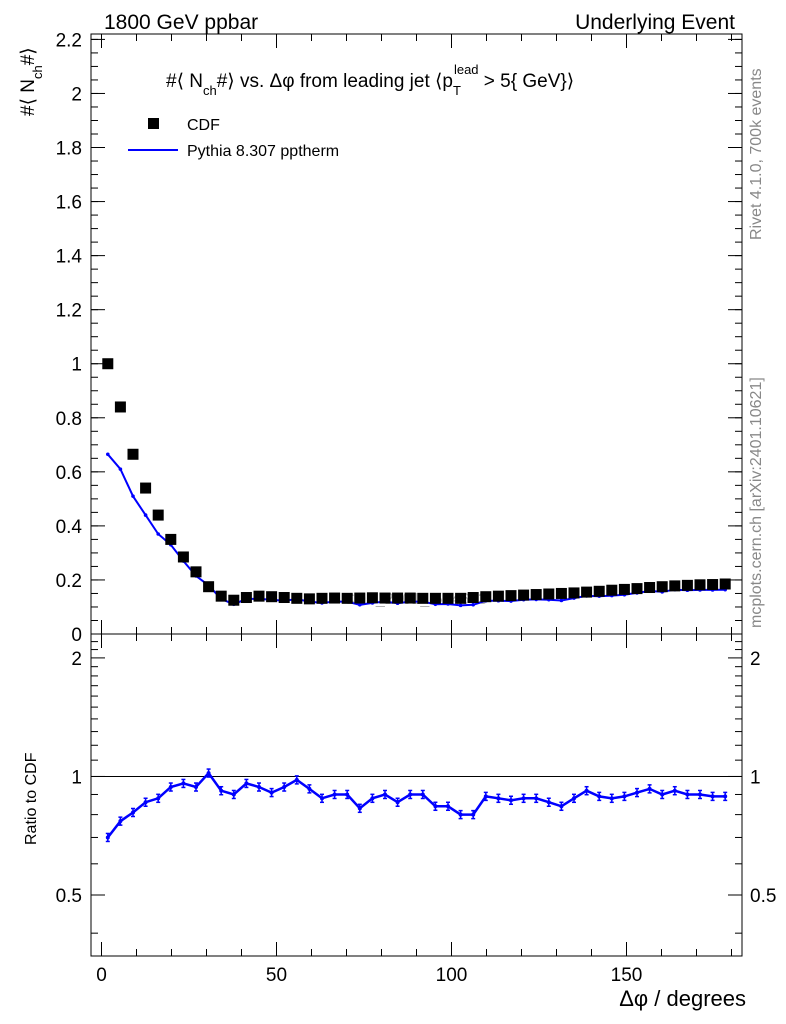 The width and height of the screenshot is (786, 1024). I want to click on main-ytick-label: 0.8, so click(69, 419).